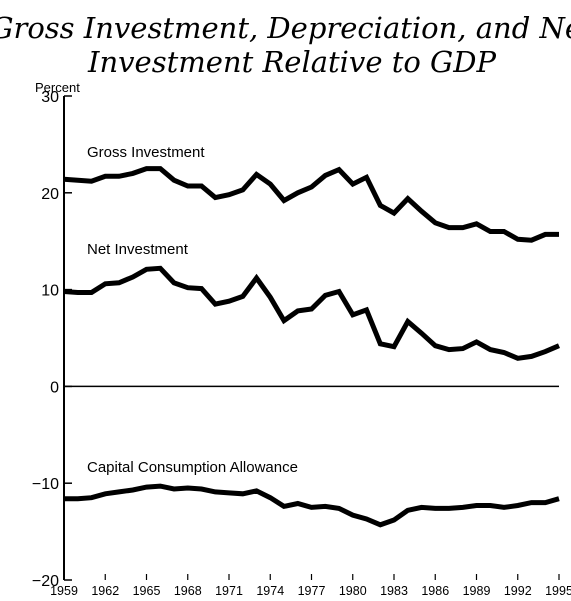 The width and height of the screenshot is (571, 601). Describe the element at coordinates (229, 591) in the screenshot. I see `x-tick-label: 1971` at that location.